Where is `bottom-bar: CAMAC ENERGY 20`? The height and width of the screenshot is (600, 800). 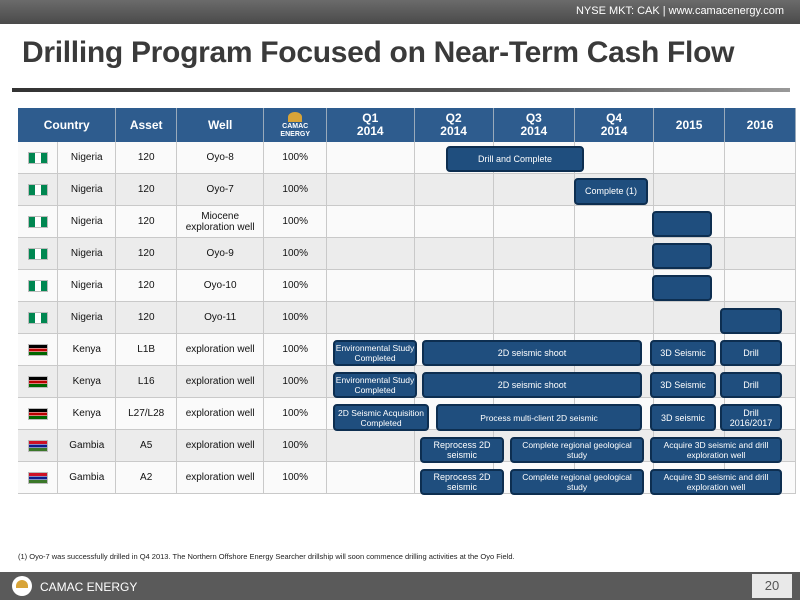 bottom-bar: CAMAC ENERGY 20 is located at coordinates (400, 586).